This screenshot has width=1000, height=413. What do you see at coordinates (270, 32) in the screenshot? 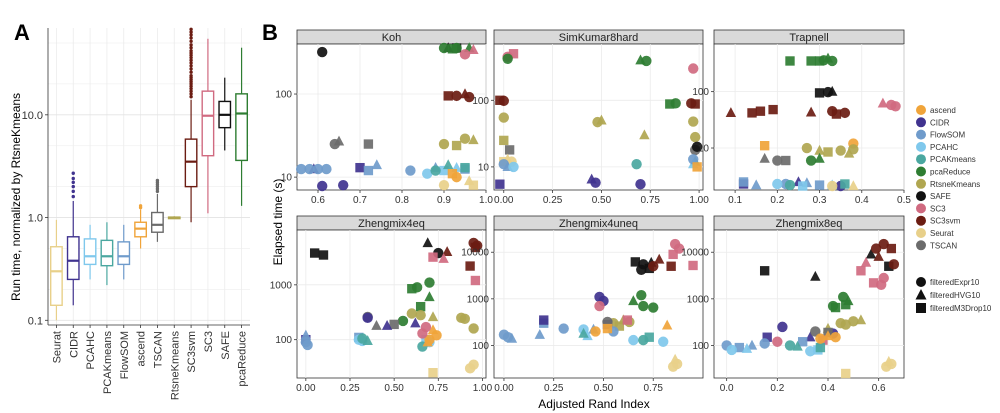
I see `panel-label-b: B` at bounding box center [270, 32].